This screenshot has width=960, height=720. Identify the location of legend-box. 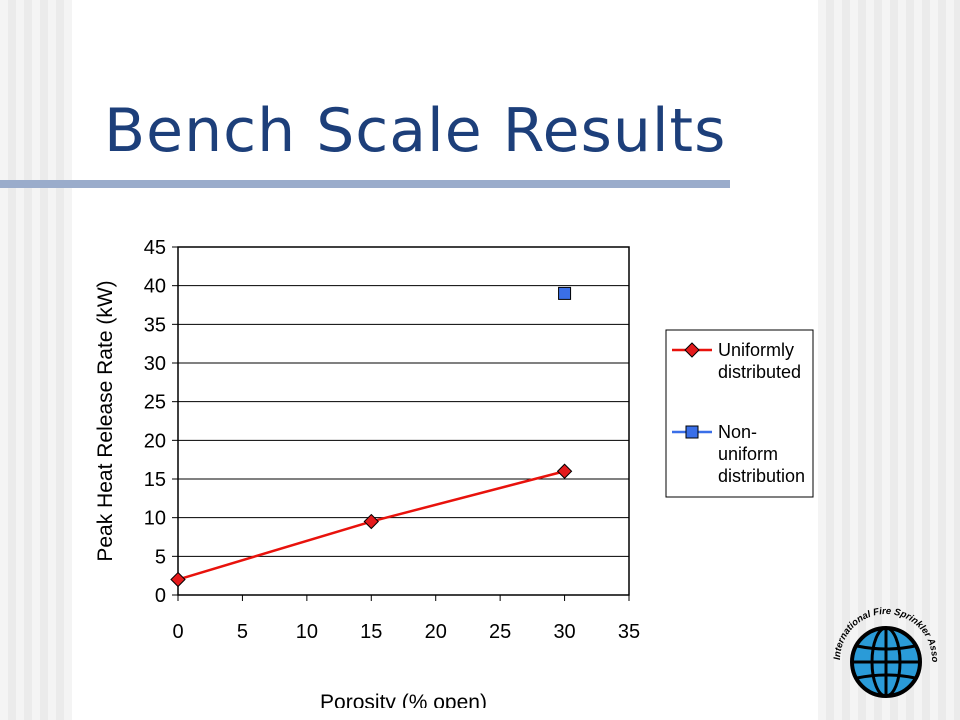
(739, 413).